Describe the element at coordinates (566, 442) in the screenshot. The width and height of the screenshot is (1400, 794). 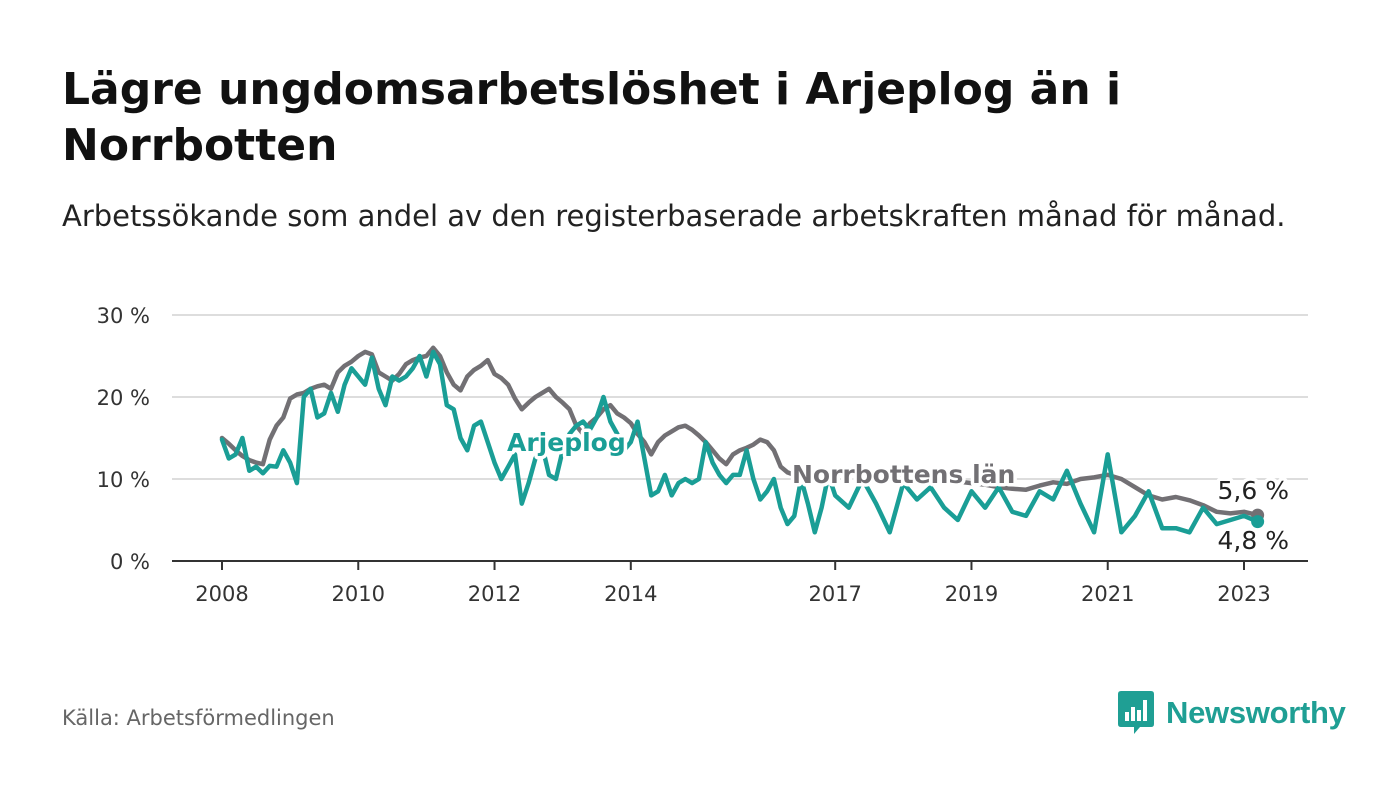
I see `series-label-arjeplog: Arjeplog` at that location.